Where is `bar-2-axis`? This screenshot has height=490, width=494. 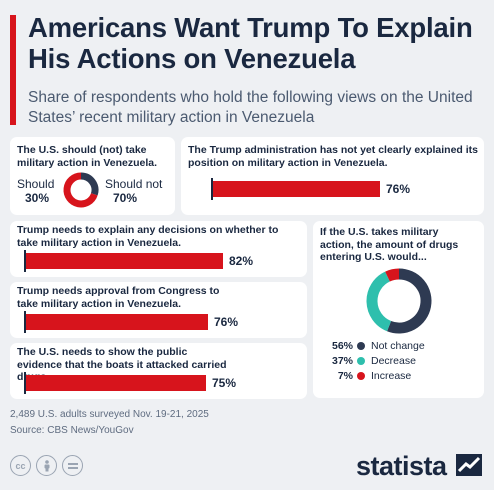
bar-2-axis is located at coordinates (25, 322).